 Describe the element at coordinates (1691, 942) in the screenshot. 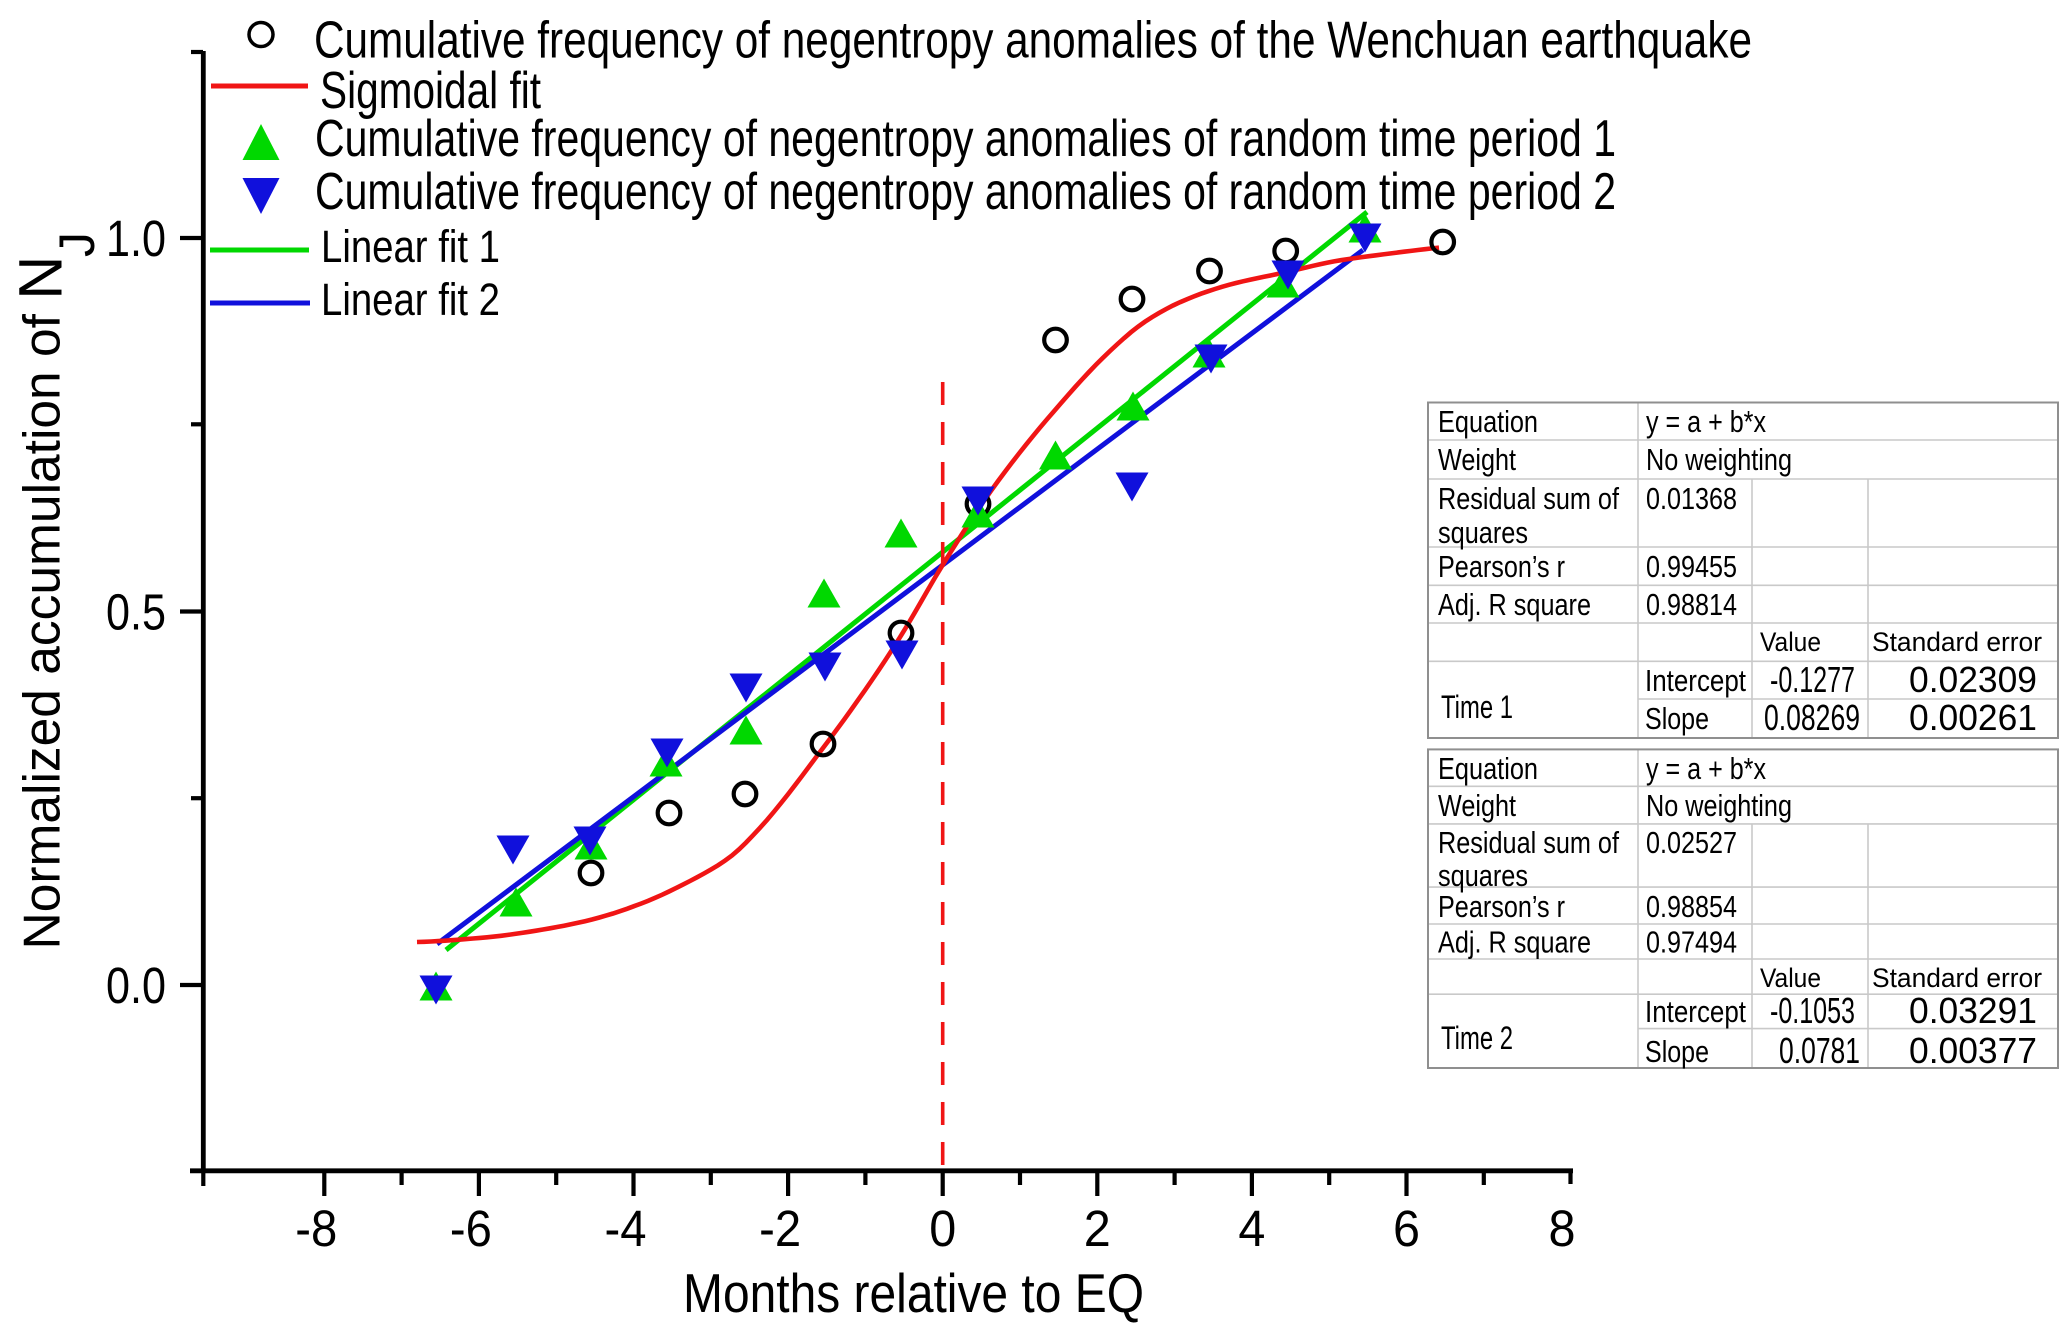

I see `svg-text: 0.97494` at that location.